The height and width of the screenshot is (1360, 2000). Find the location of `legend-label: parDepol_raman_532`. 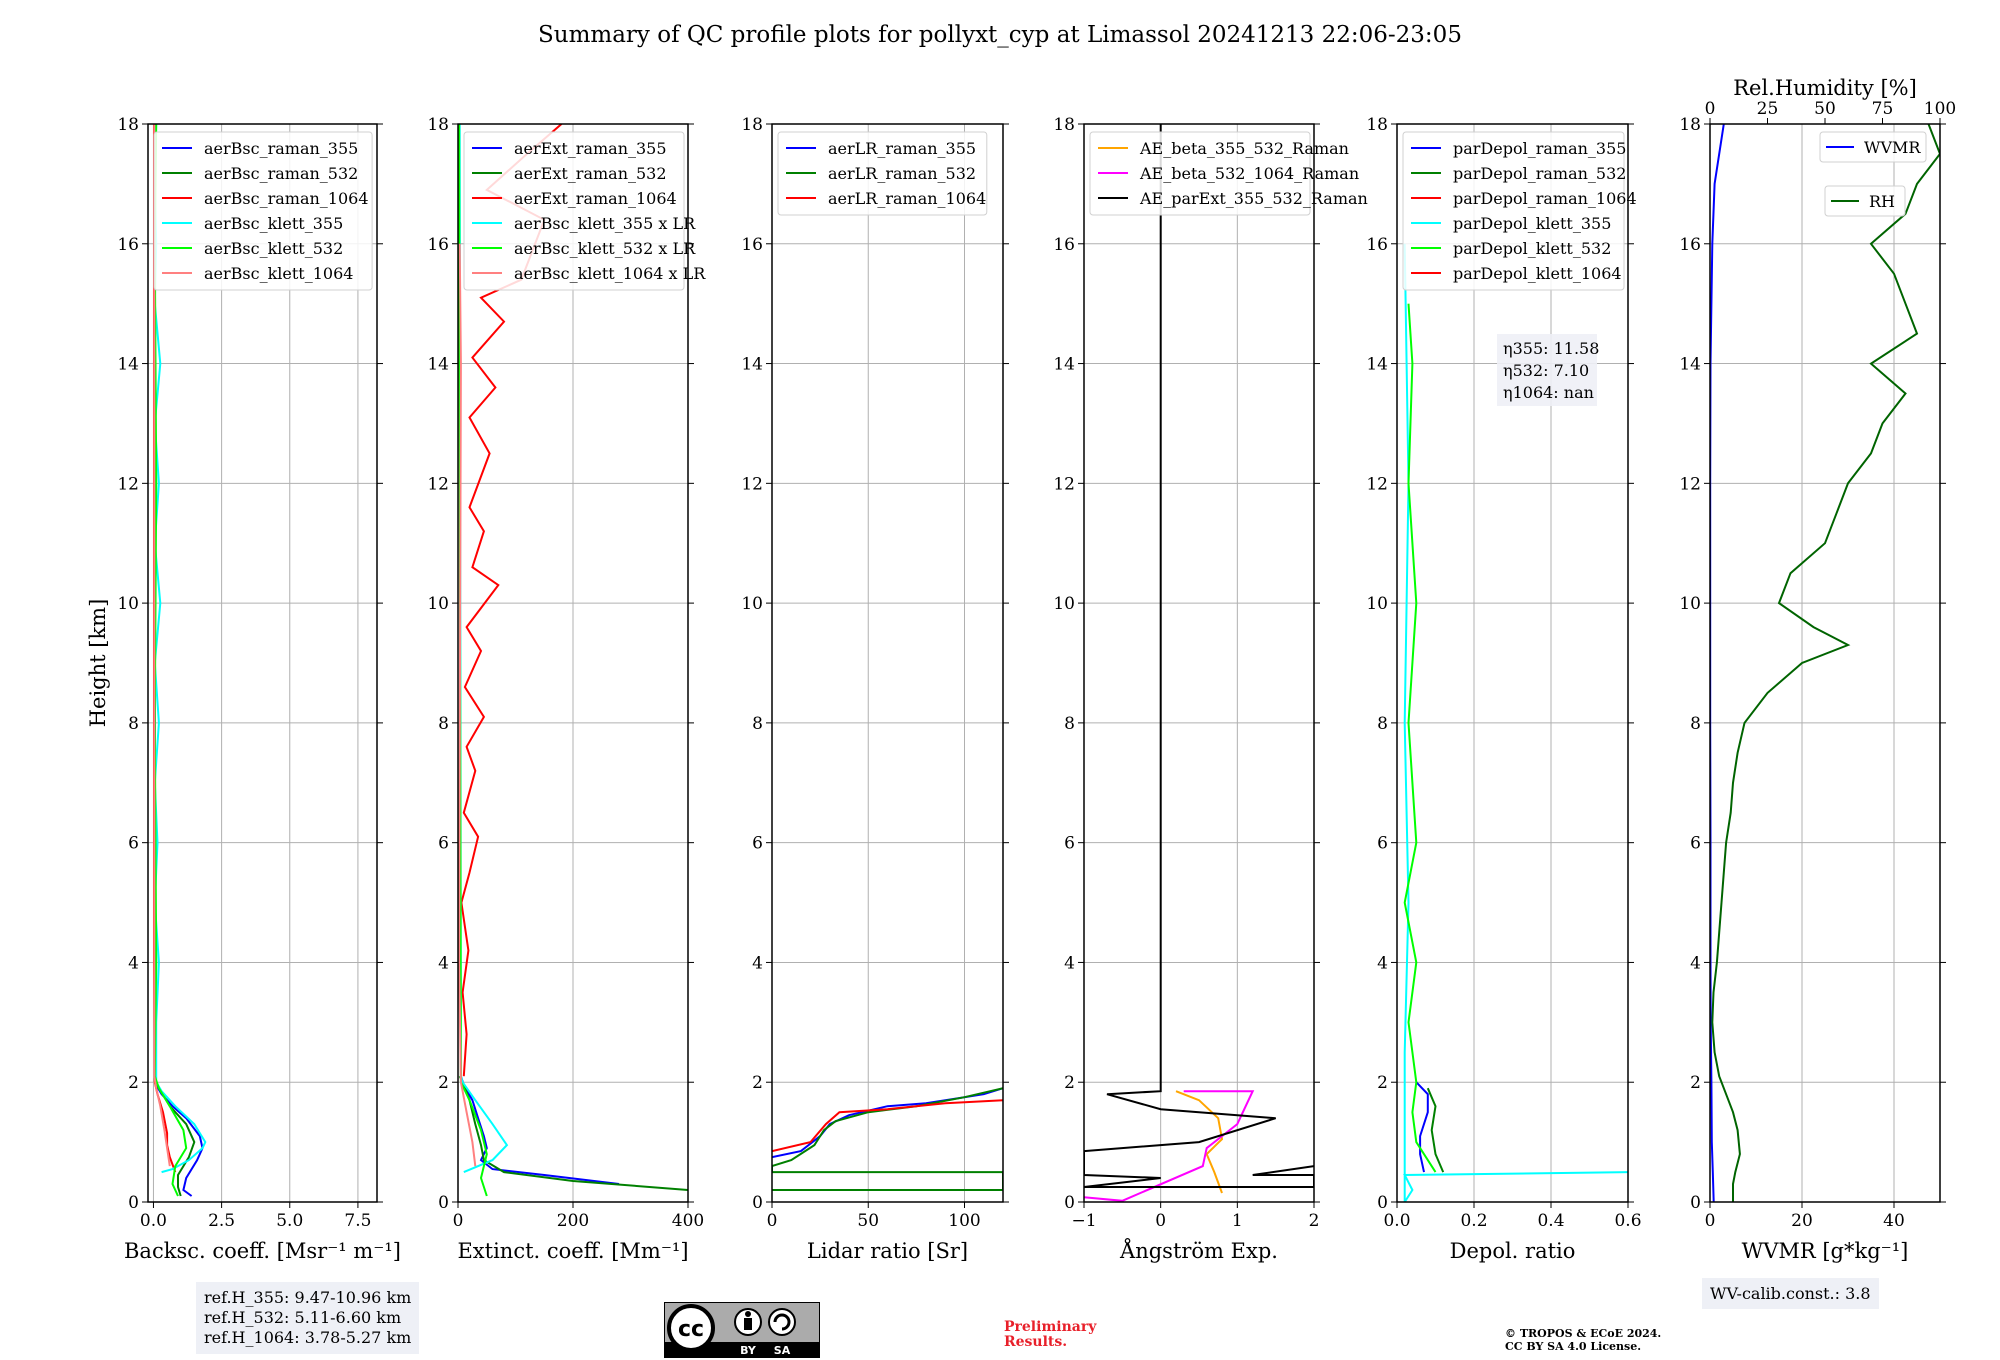

legend-label: parDepol_raman_532 is located at coordinates (1539, 173).